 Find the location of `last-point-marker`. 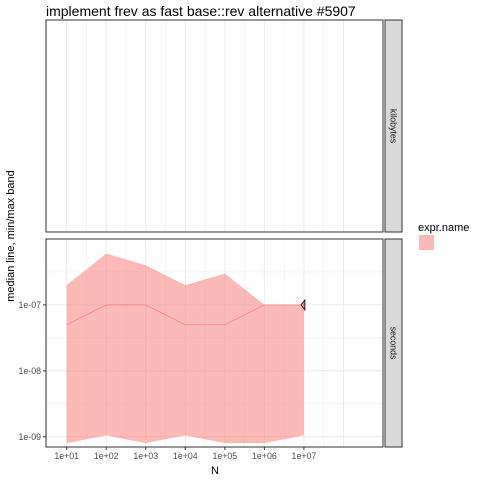

last-point-marker is located at coordinates (303, 305).